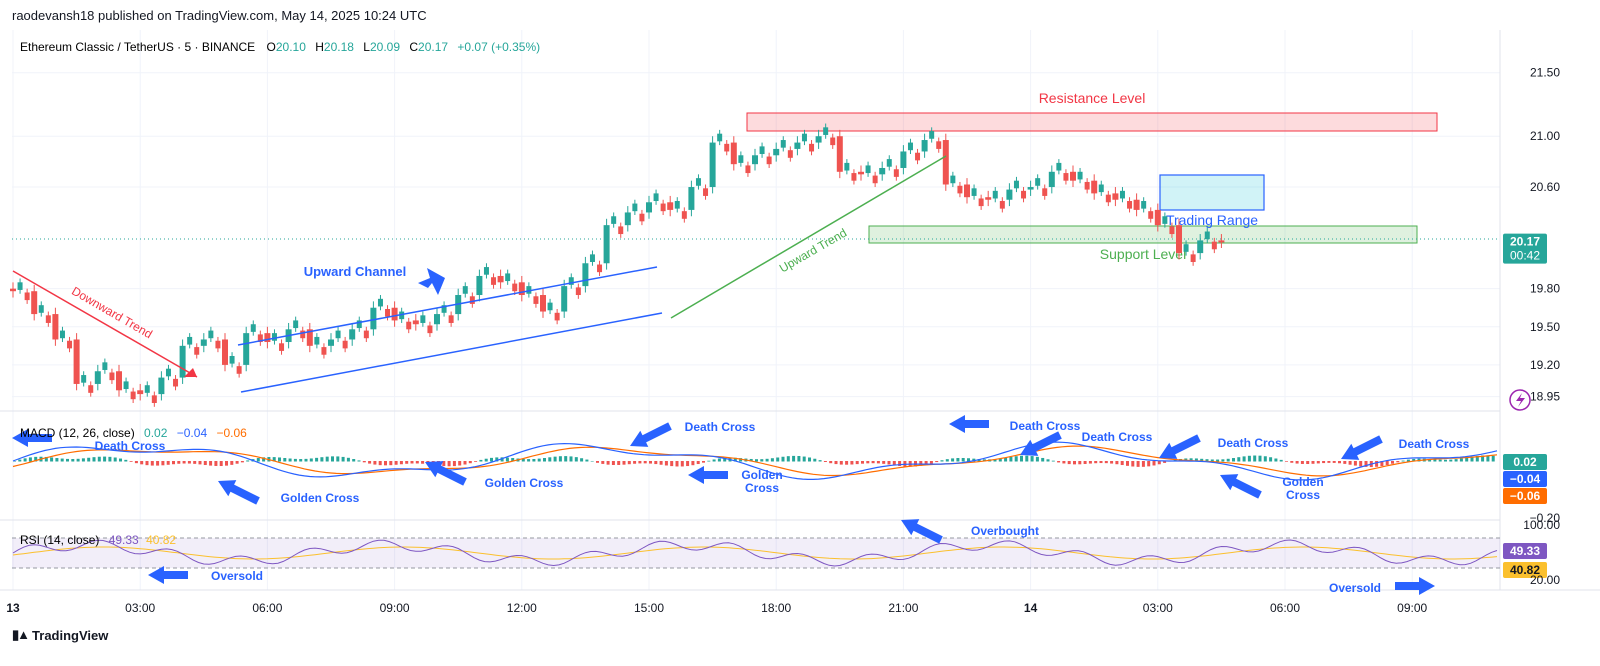 The image size is (1600, 666). What do you see at coordinates (105, 324) in the screenshot?
I see `downward-trend-line` at bounding box center [105, 324].